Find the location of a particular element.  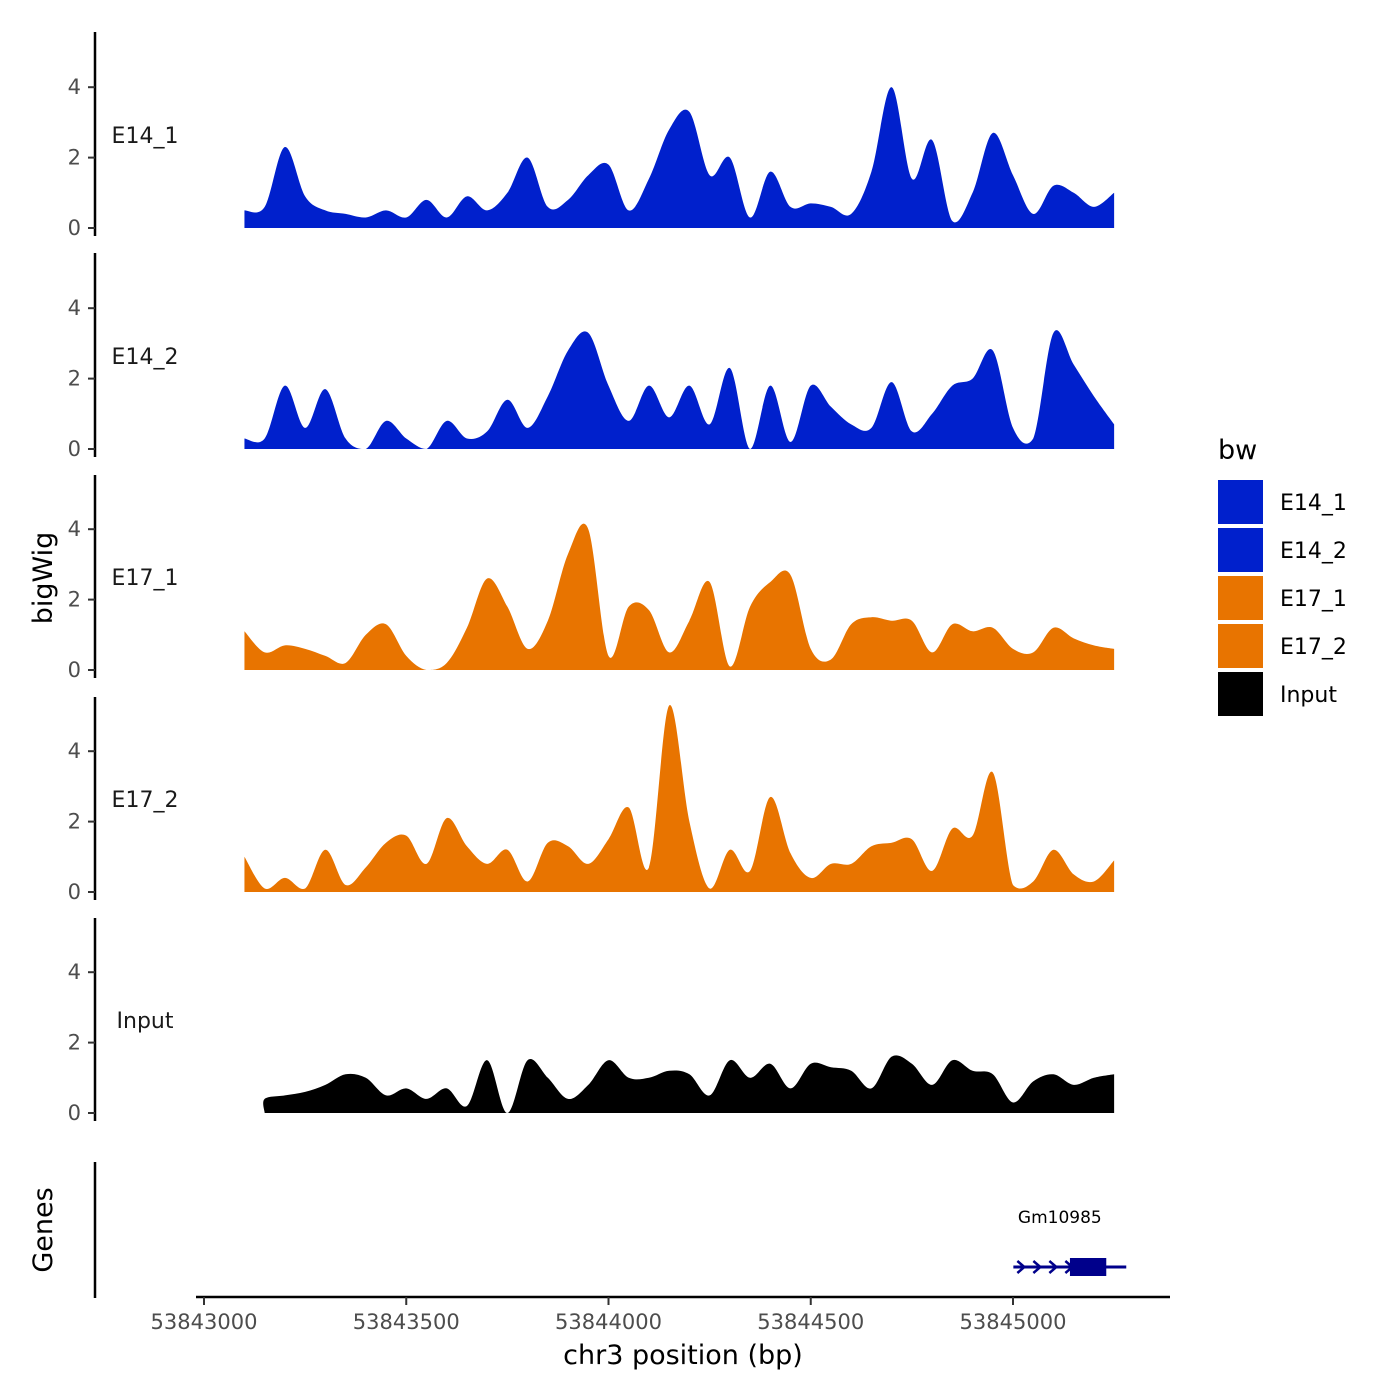

x-tick-label: 53843500 is located at coordinates (406, 1322).